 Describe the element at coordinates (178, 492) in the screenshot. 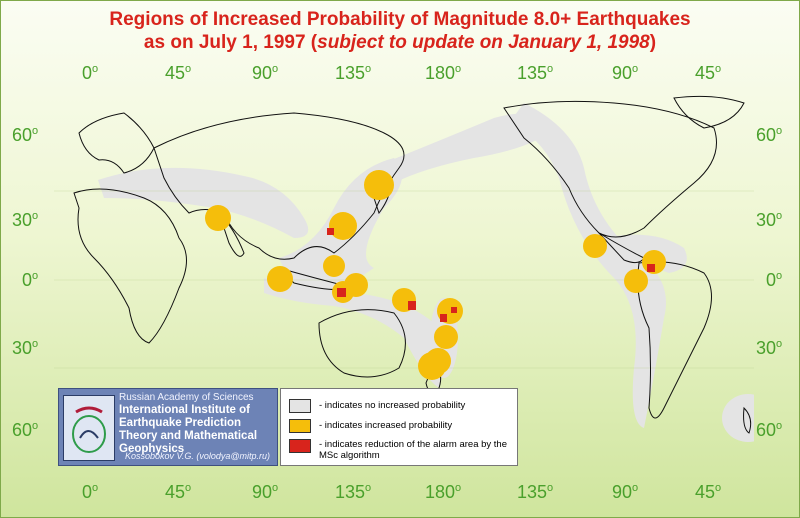

I see `lon-label-bottom-1: 45o` at that location.